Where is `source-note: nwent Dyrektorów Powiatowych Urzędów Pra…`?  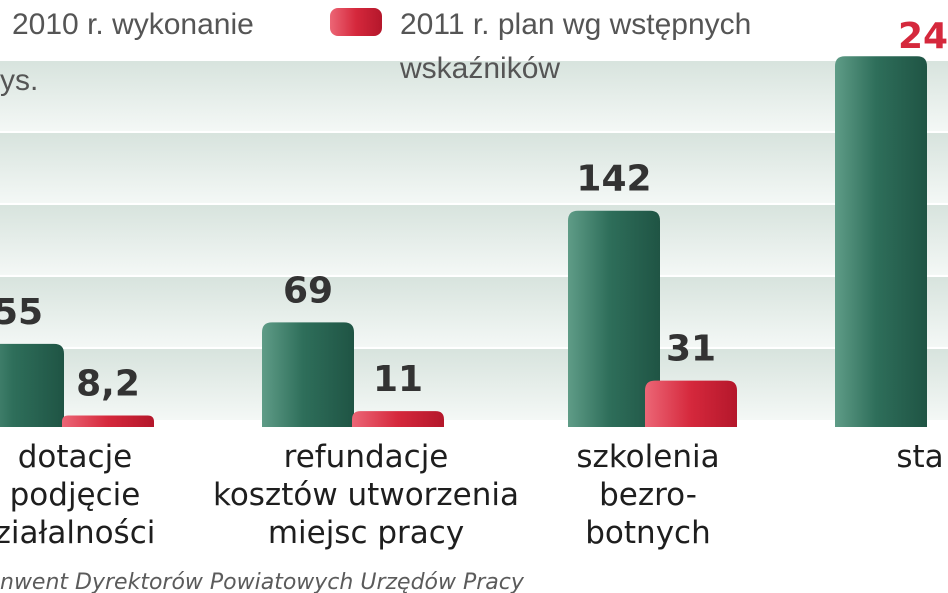 source-note: nwent Dyrektorów Powiatowych Urzędów Pra… is located at coordinates (262, 581).